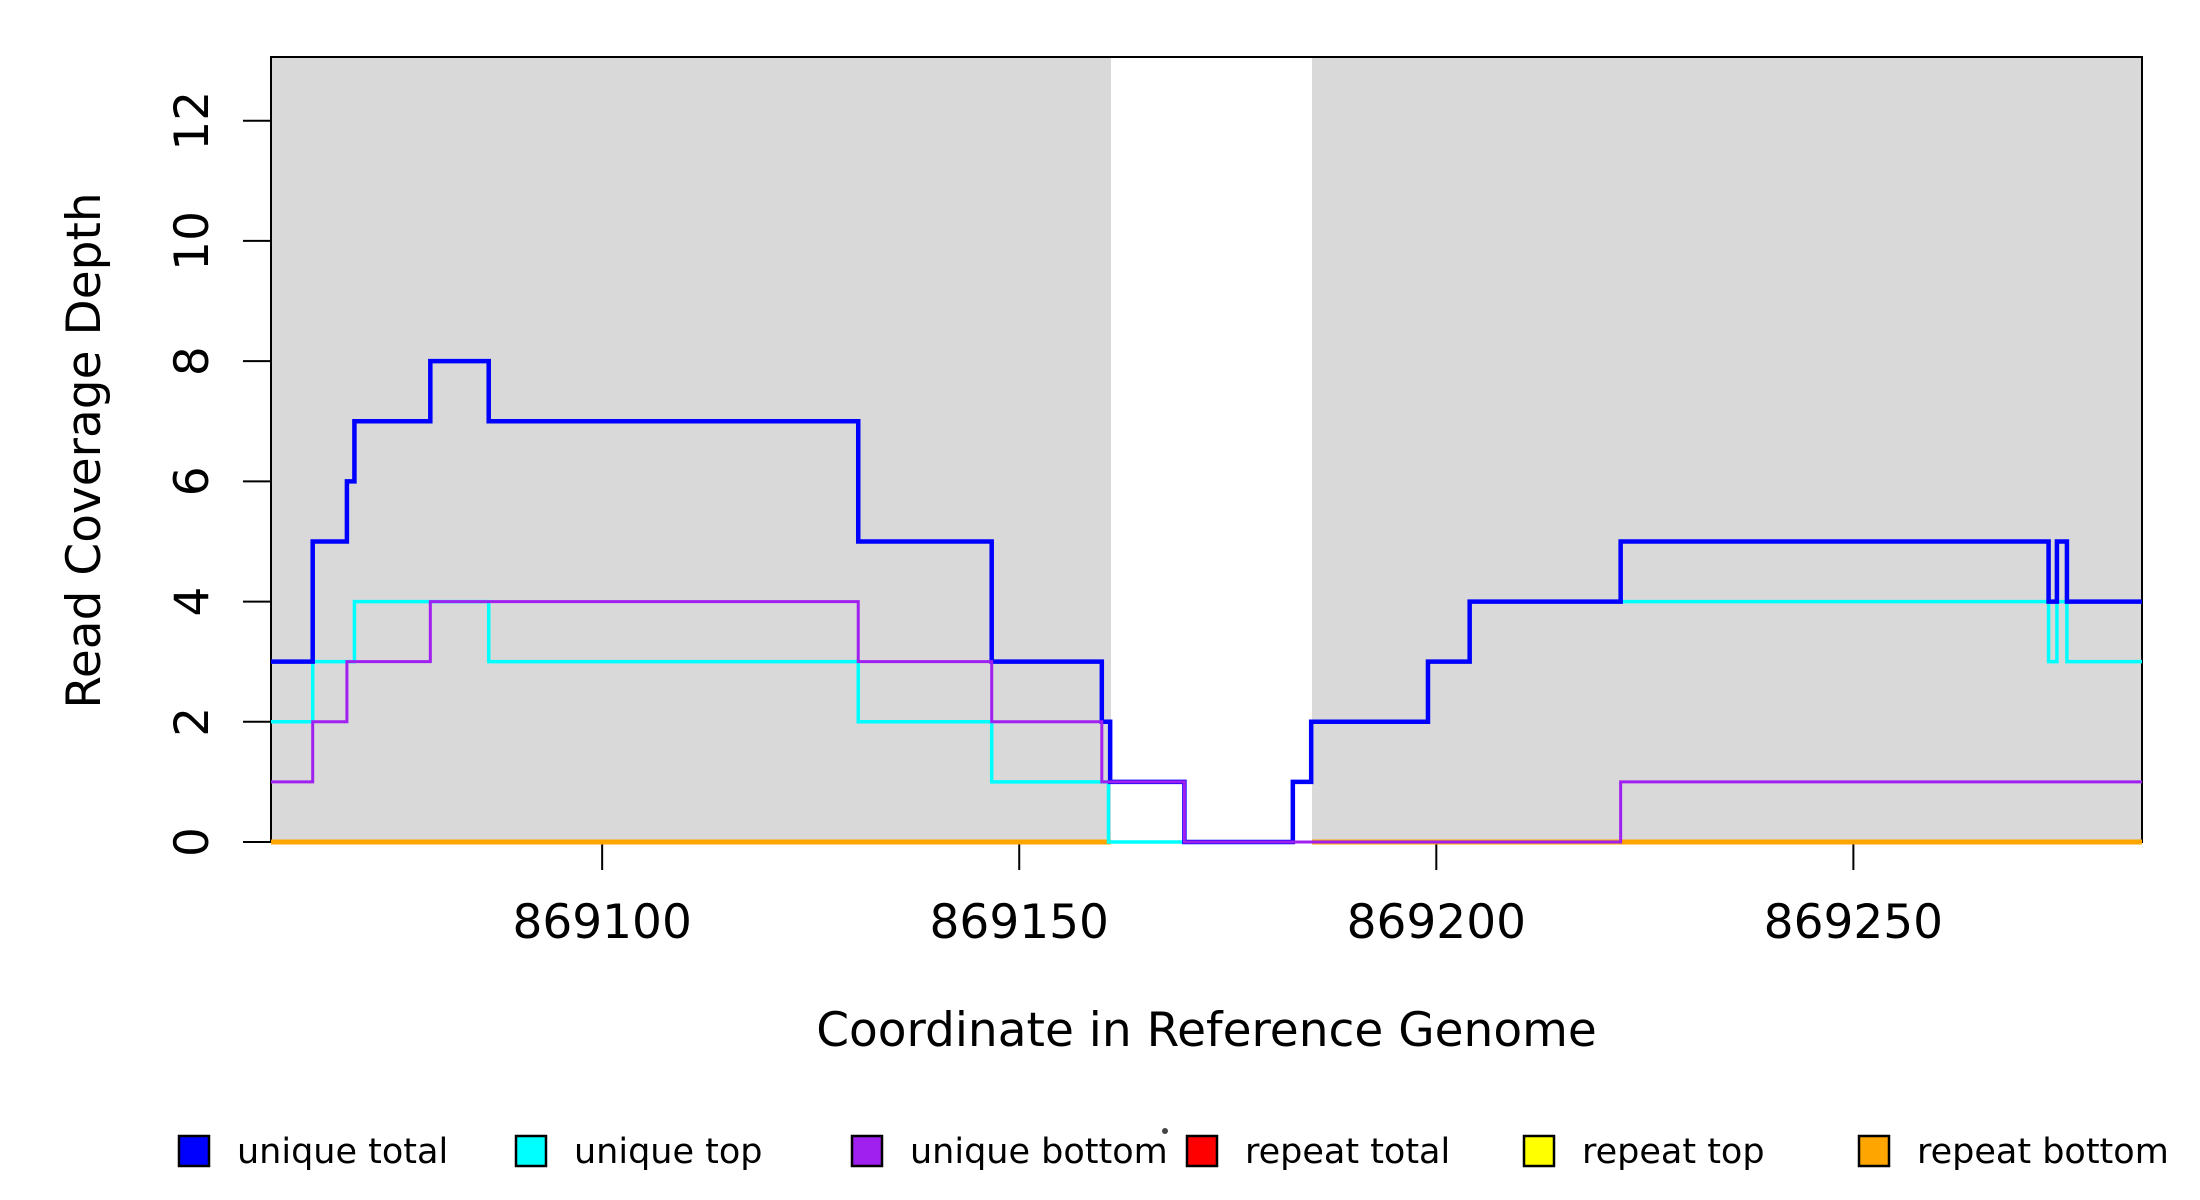  Describe the element at coordinates (668, 1152) in the screenshot. I see `legend-label-unique-top: unique top` at that location.